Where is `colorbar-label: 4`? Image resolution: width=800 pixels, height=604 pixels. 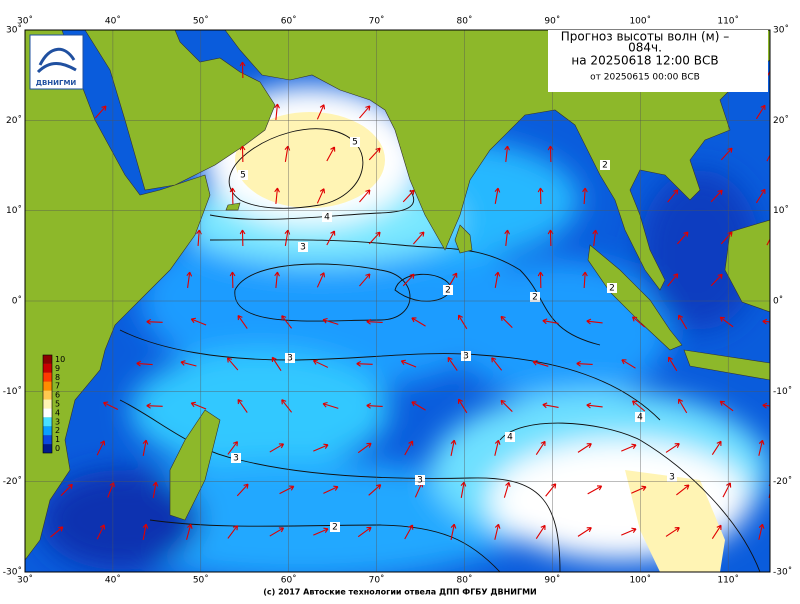
colorbar-label: 4 is located at coordinates (57, 412).